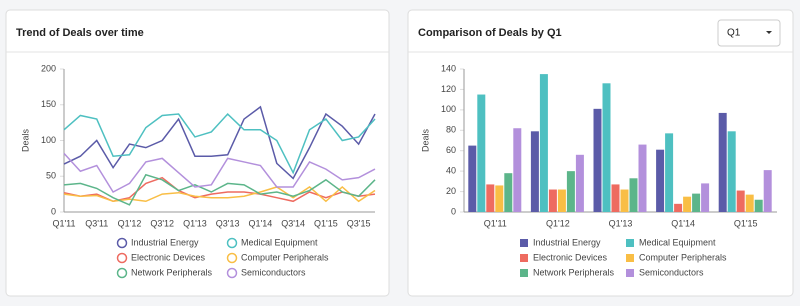 The height and width of the screenshot is (306, 800). I want to click on dropdown-value: Q1, so click(734, 33).